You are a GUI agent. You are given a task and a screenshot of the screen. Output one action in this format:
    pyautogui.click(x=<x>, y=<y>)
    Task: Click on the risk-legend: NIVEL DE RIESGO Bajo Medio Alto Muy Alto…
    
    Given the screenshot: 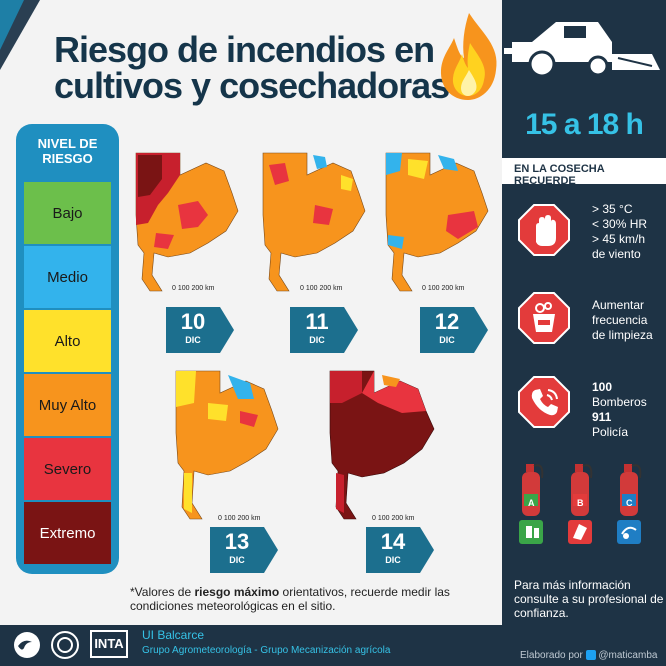 What is the action you would take?
    pyautogui.click(x=67, y=349)
    